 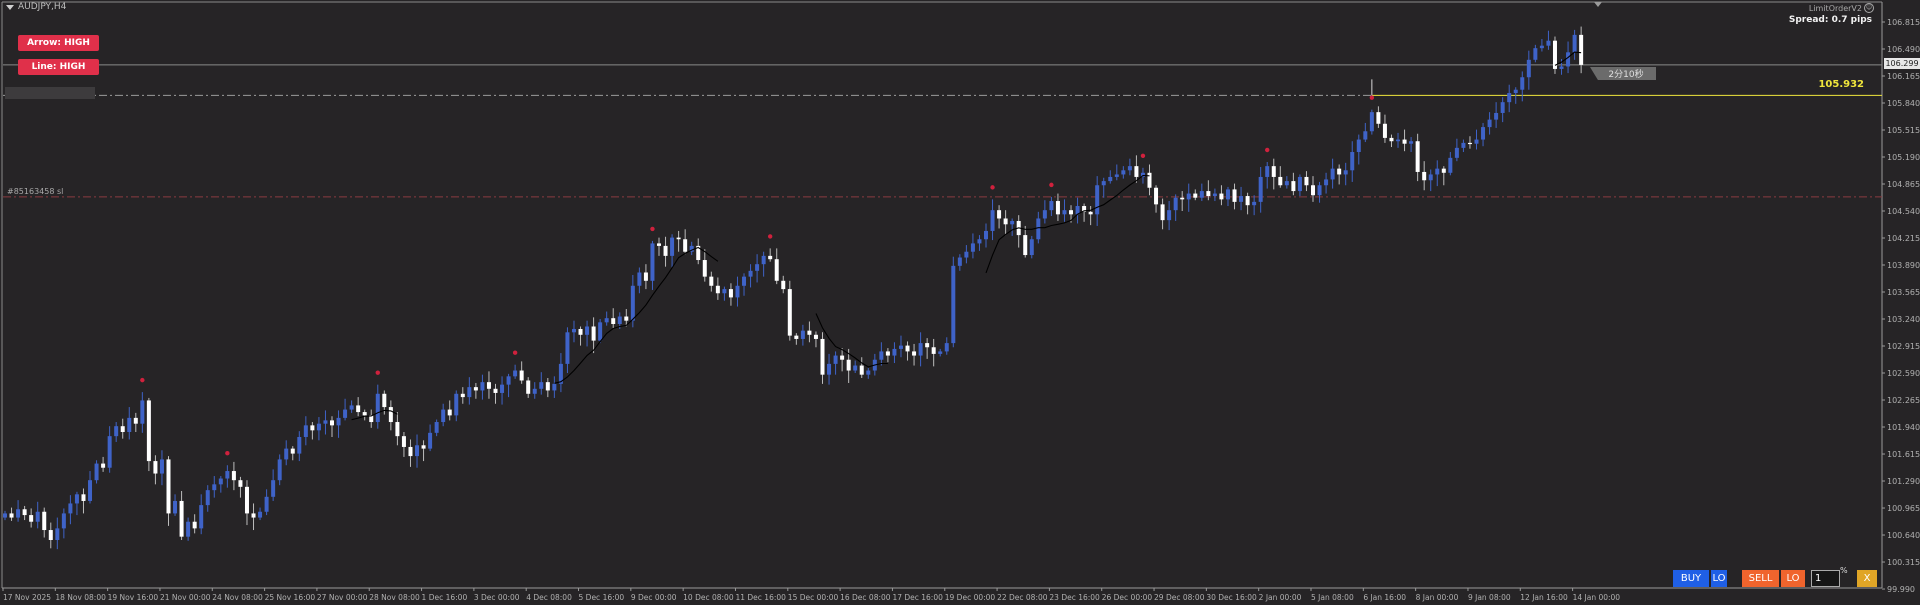 What do you see at coordinates (1830, 20) in the screenshot?
I see `spread-readout: Spread: 0.7 pips` at bounding box center [1830, 20].